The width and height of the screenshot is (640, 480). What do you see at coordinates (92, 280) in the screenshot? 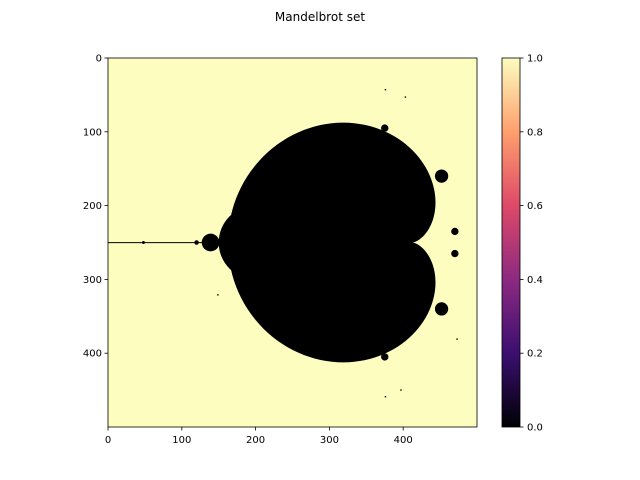
I see `y-tick-label-3: 300` at bounding box center [92, 280].